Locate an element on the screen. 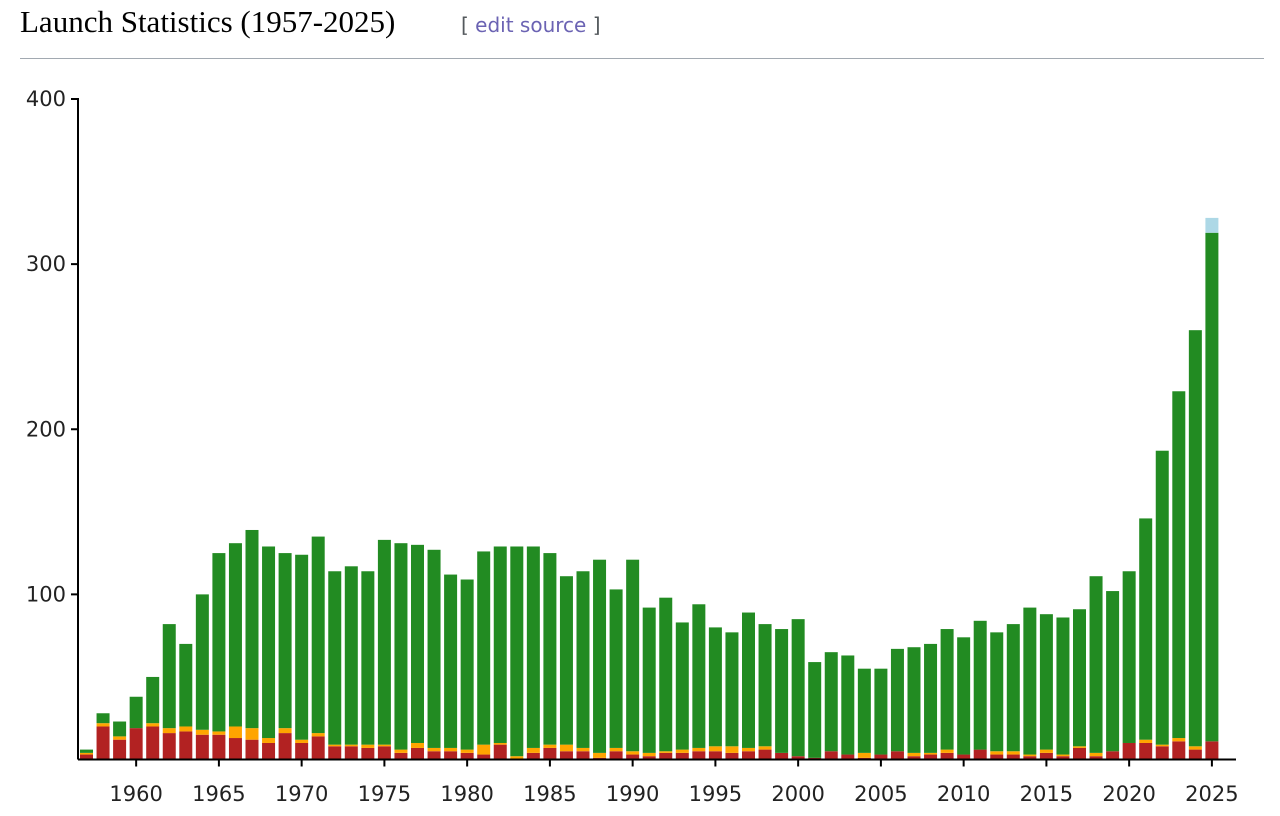  y-tick-label-200: 200 is located at coordinates (46, 429).